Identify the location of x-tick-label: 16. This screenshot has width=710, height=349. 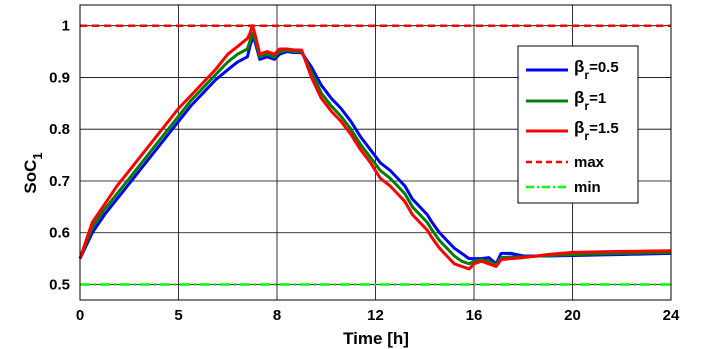
(474, 315).